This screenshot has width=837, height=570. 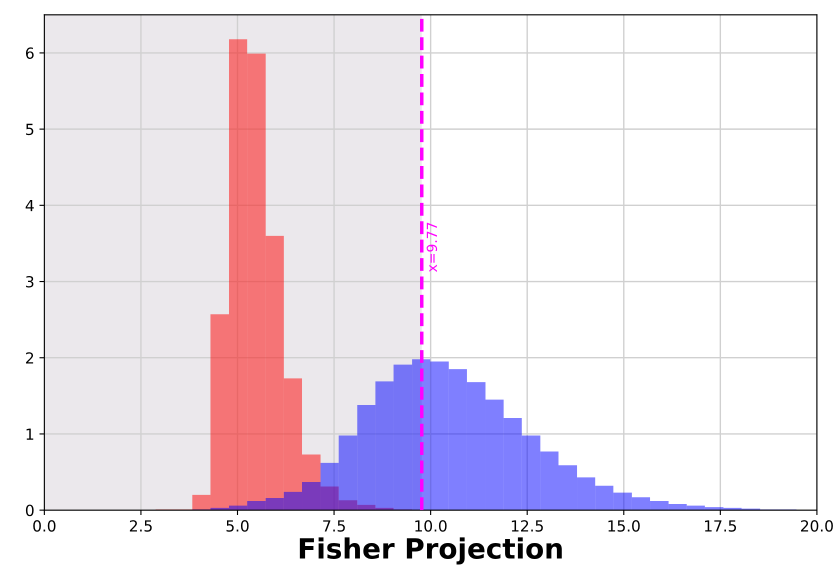 I want to click on y-tick-label: 2, so click(x=30, y=358).